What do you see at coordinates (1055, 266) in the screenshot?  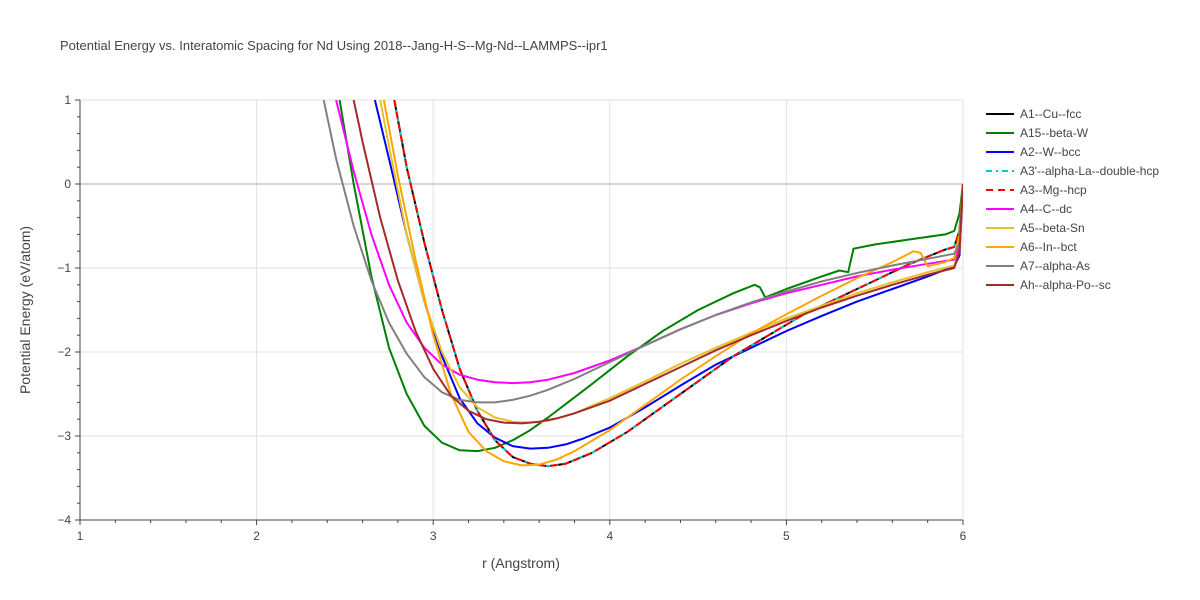 I see `legend-label: A7--alpha-As` at bounding box center [1055, 266].